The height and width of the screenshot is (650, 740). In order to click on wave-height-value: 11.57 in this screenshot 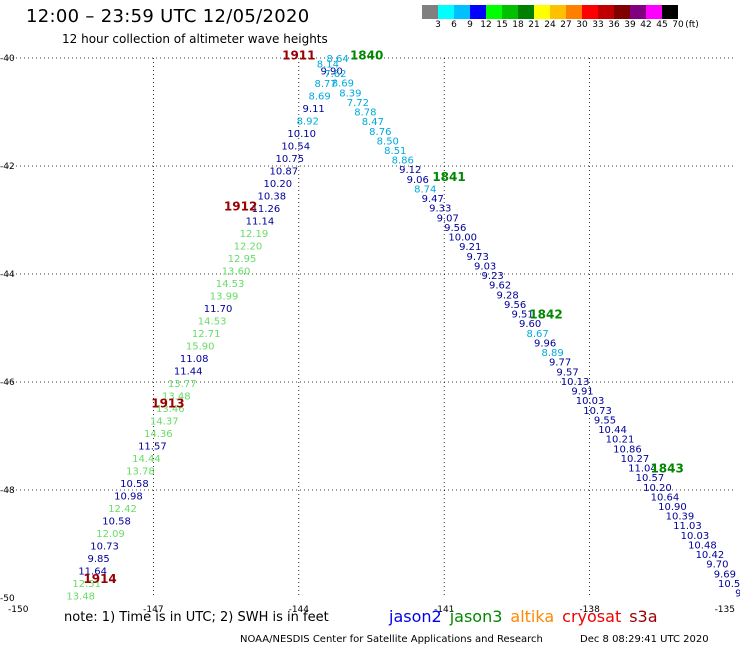, I will do `click(152, 446)`.